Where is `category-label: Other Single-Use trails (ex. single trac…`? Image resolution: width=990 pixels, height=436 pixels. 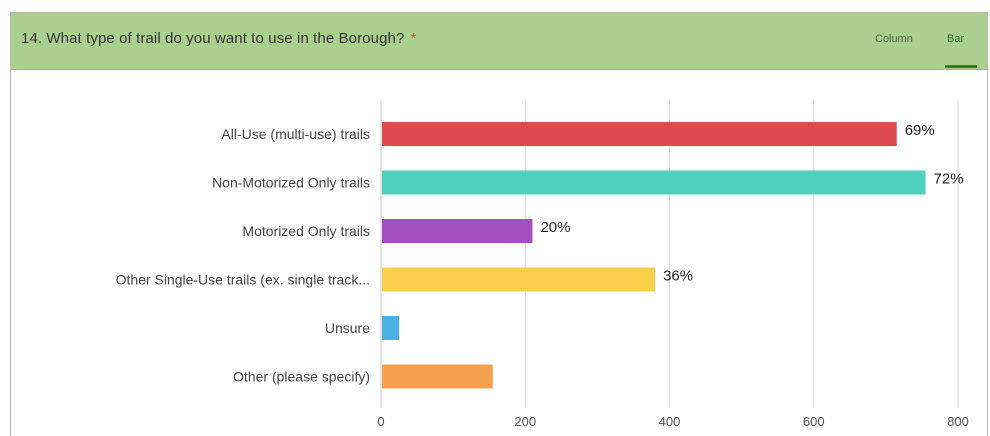
category-label: Other Single-Use trails (ex. single trac… is located at coordinates (243, 280).